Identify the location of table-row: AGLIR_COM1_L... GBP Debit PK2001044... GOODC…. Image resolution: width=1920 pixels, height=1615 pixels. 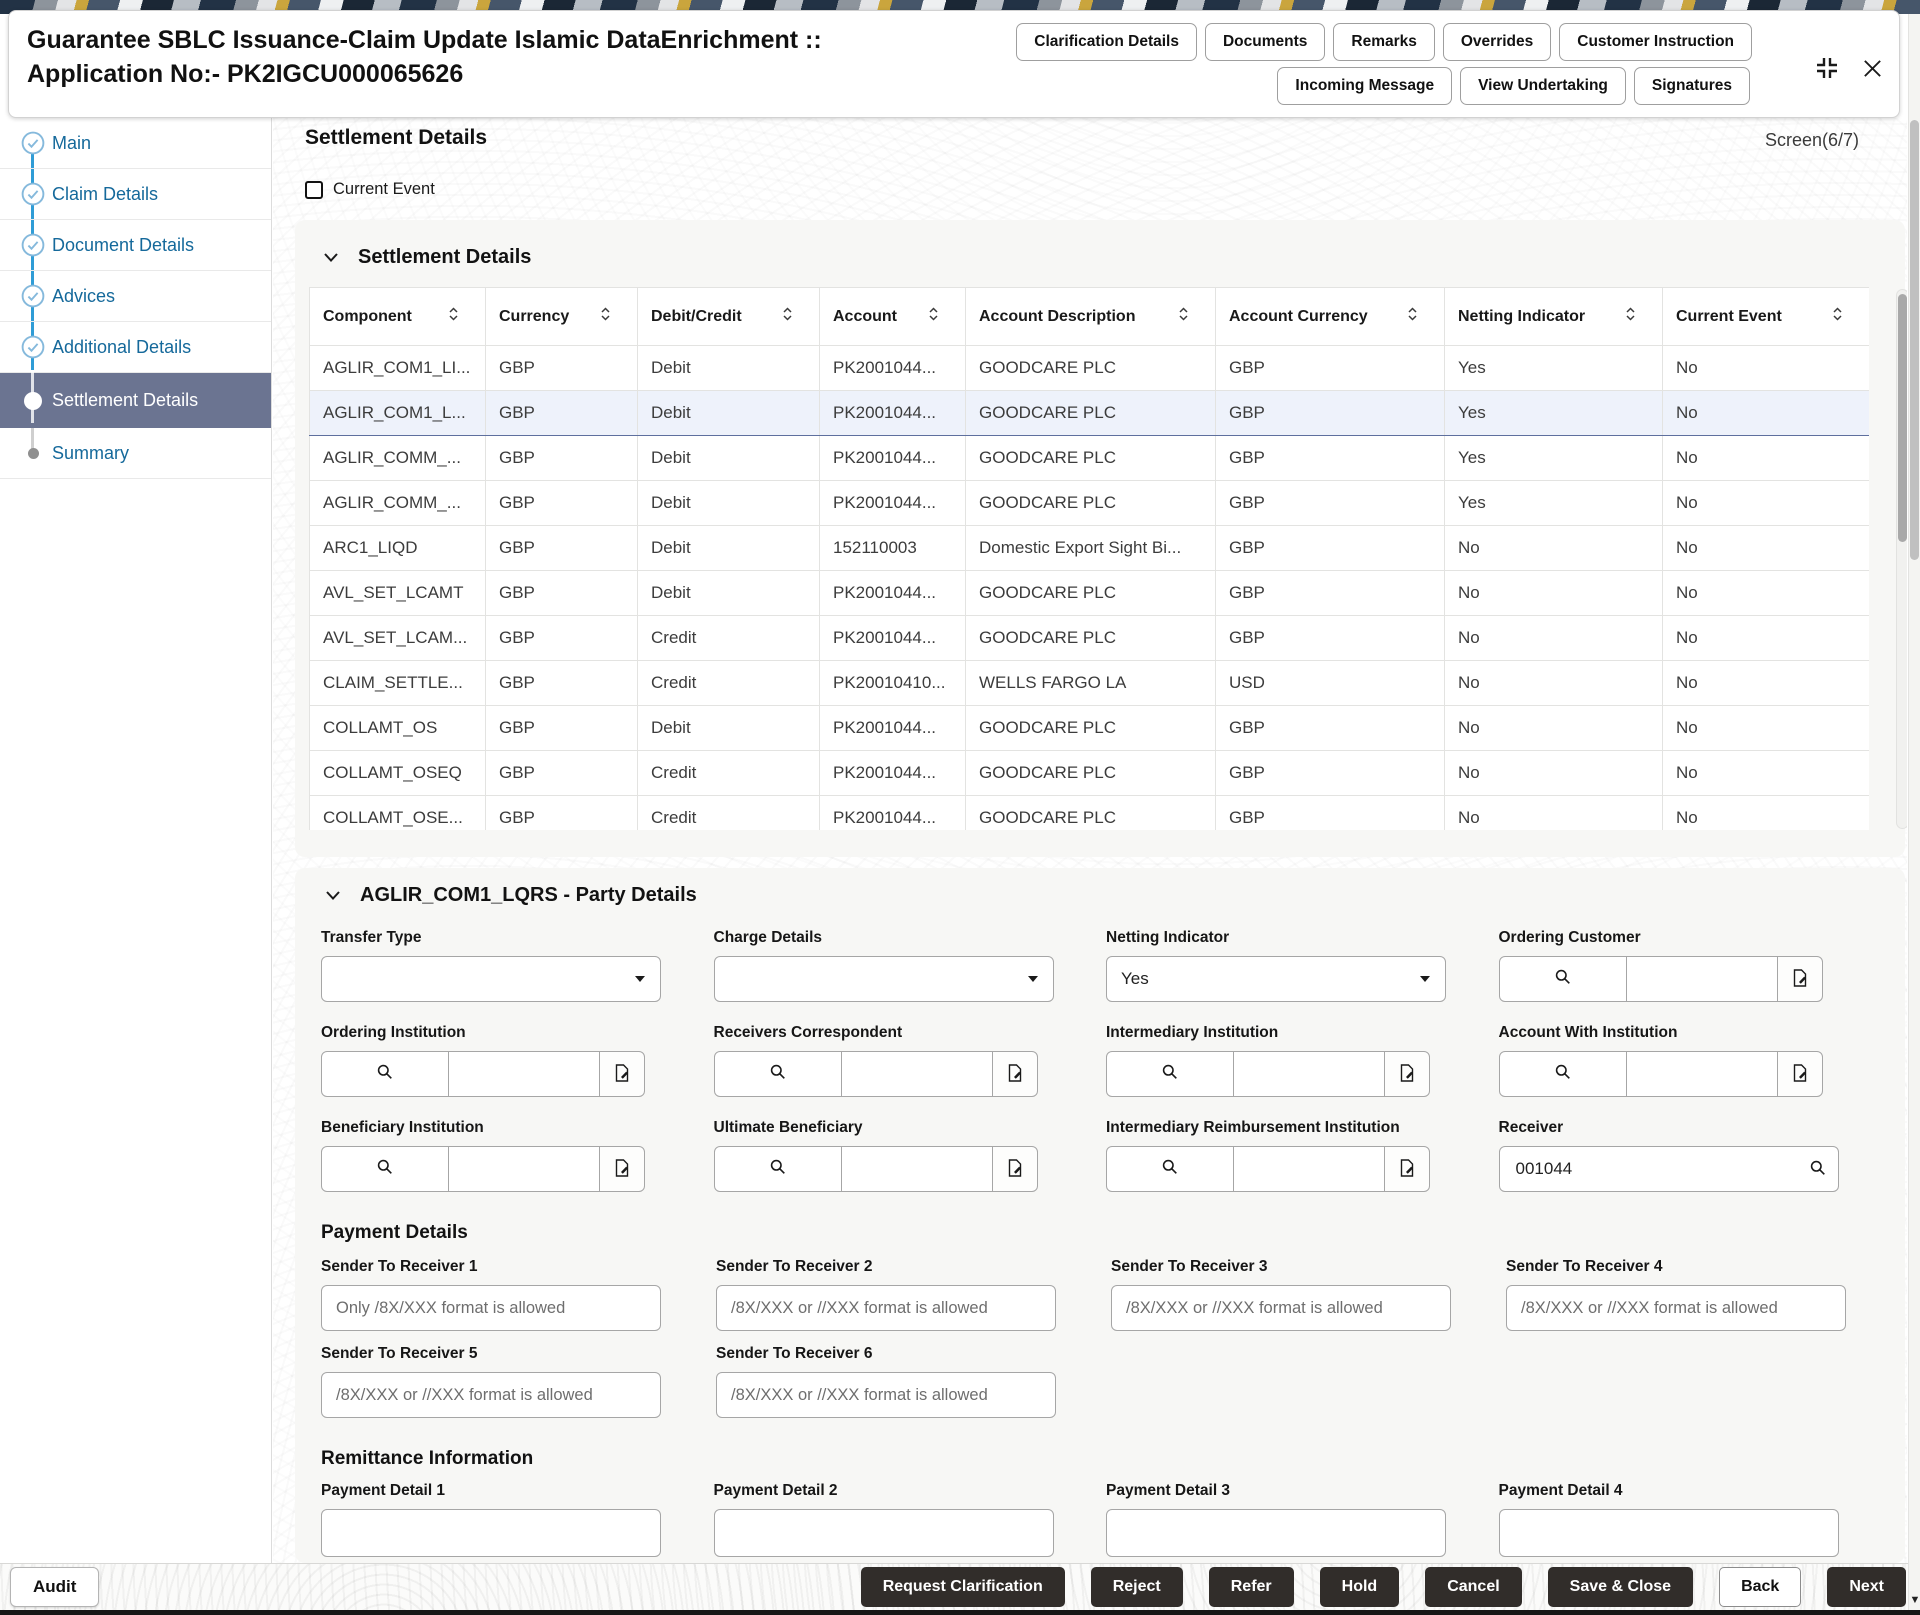
(1089, 413).